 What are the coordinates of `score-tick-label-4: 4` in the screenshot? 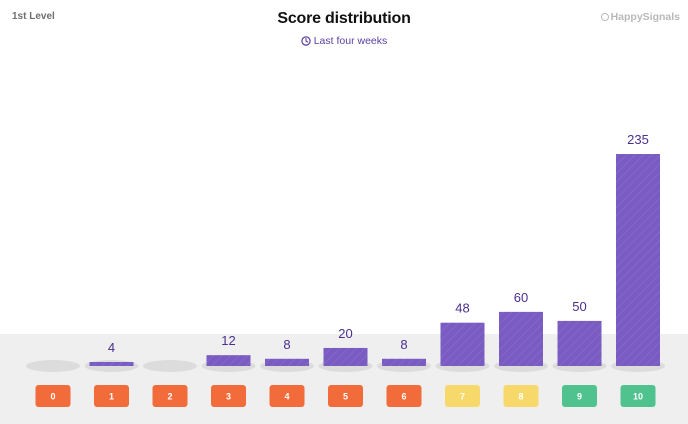 It's located at (286, 397).